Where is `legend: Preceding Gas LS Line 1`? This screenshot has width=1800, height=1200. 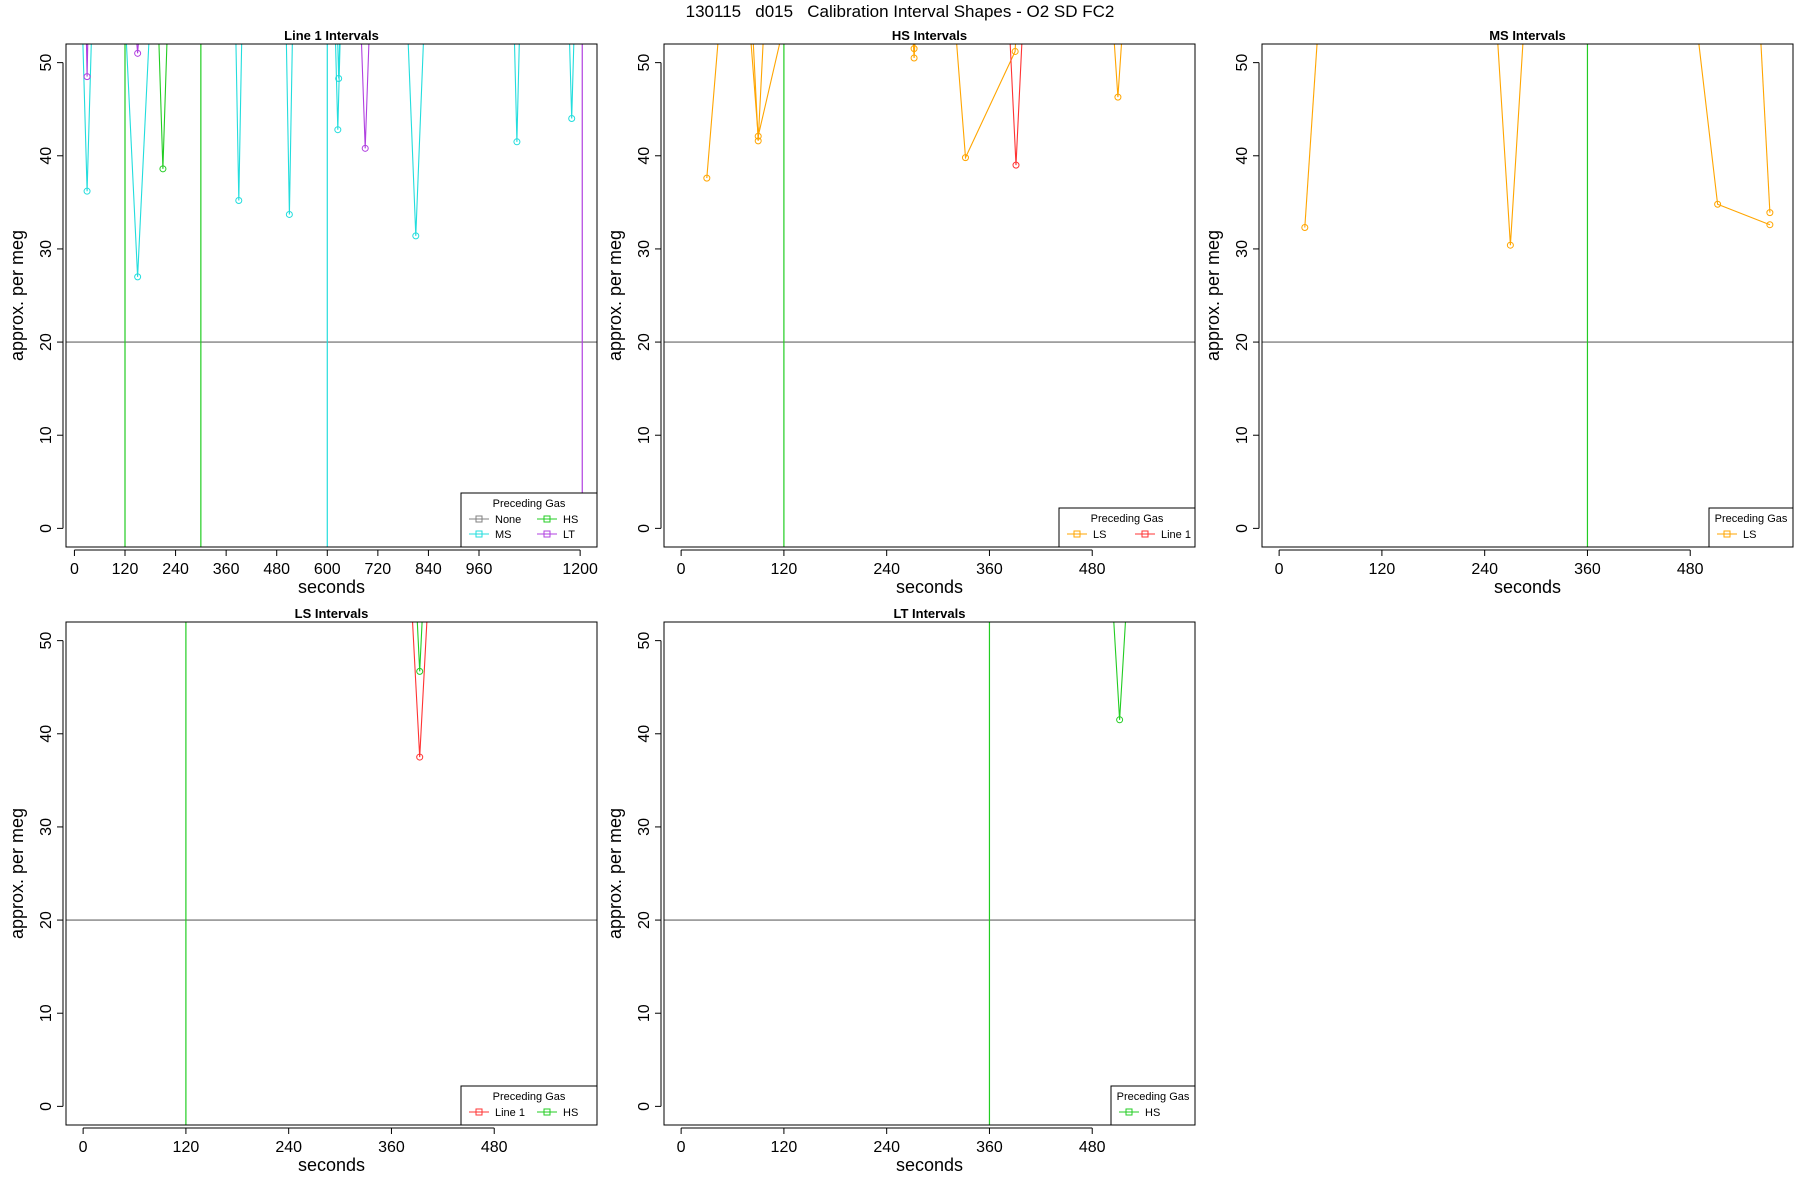
legend: Preceding Gas LS Line 1 is located at coordinates (1127, 527).